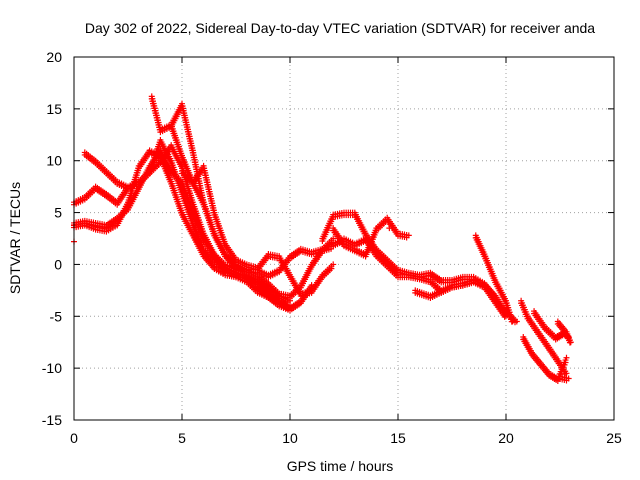 The width and height of the screenshot is (640, 480). Describe the element at coordinates (15, 238) in the screenshot. I see `y-axis-label: SDTVAR / TECUs` at that location.